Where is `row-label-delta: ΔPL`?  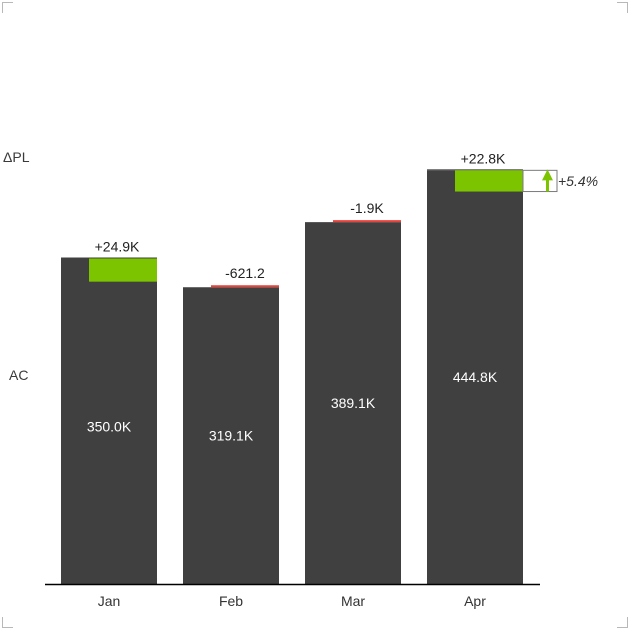
row-label-delta: ΔPL is located at coordinates (16, 157).